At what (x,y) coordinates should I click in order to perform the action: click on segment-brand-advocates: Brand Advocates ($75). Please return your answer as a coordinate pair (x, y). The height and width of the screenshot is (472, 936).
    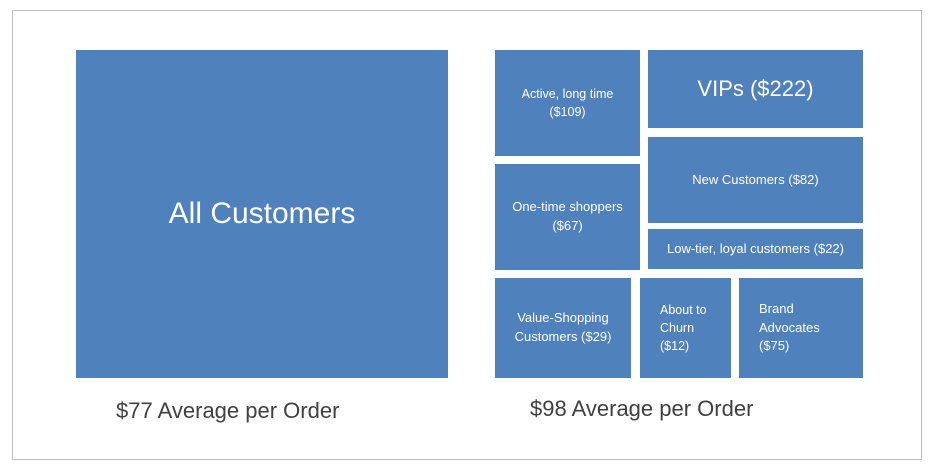
    Looking at the image, I should click on (801, 328).